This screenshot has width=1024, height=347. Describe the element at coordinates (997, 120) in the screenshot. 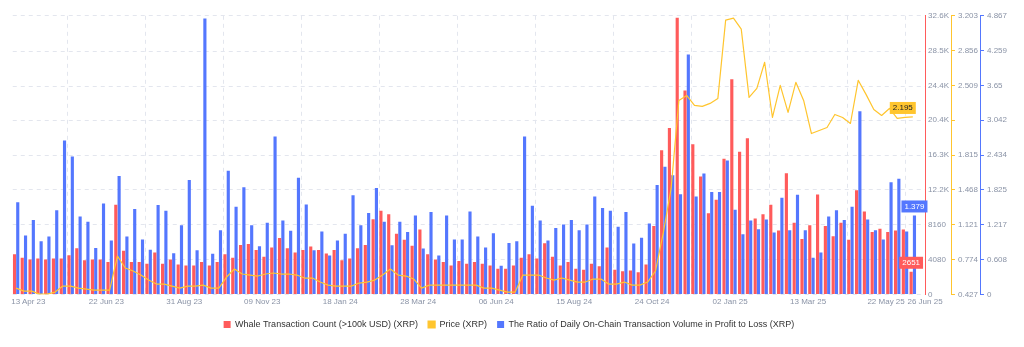

I see `y3-tick-label: 3.042` at that location.